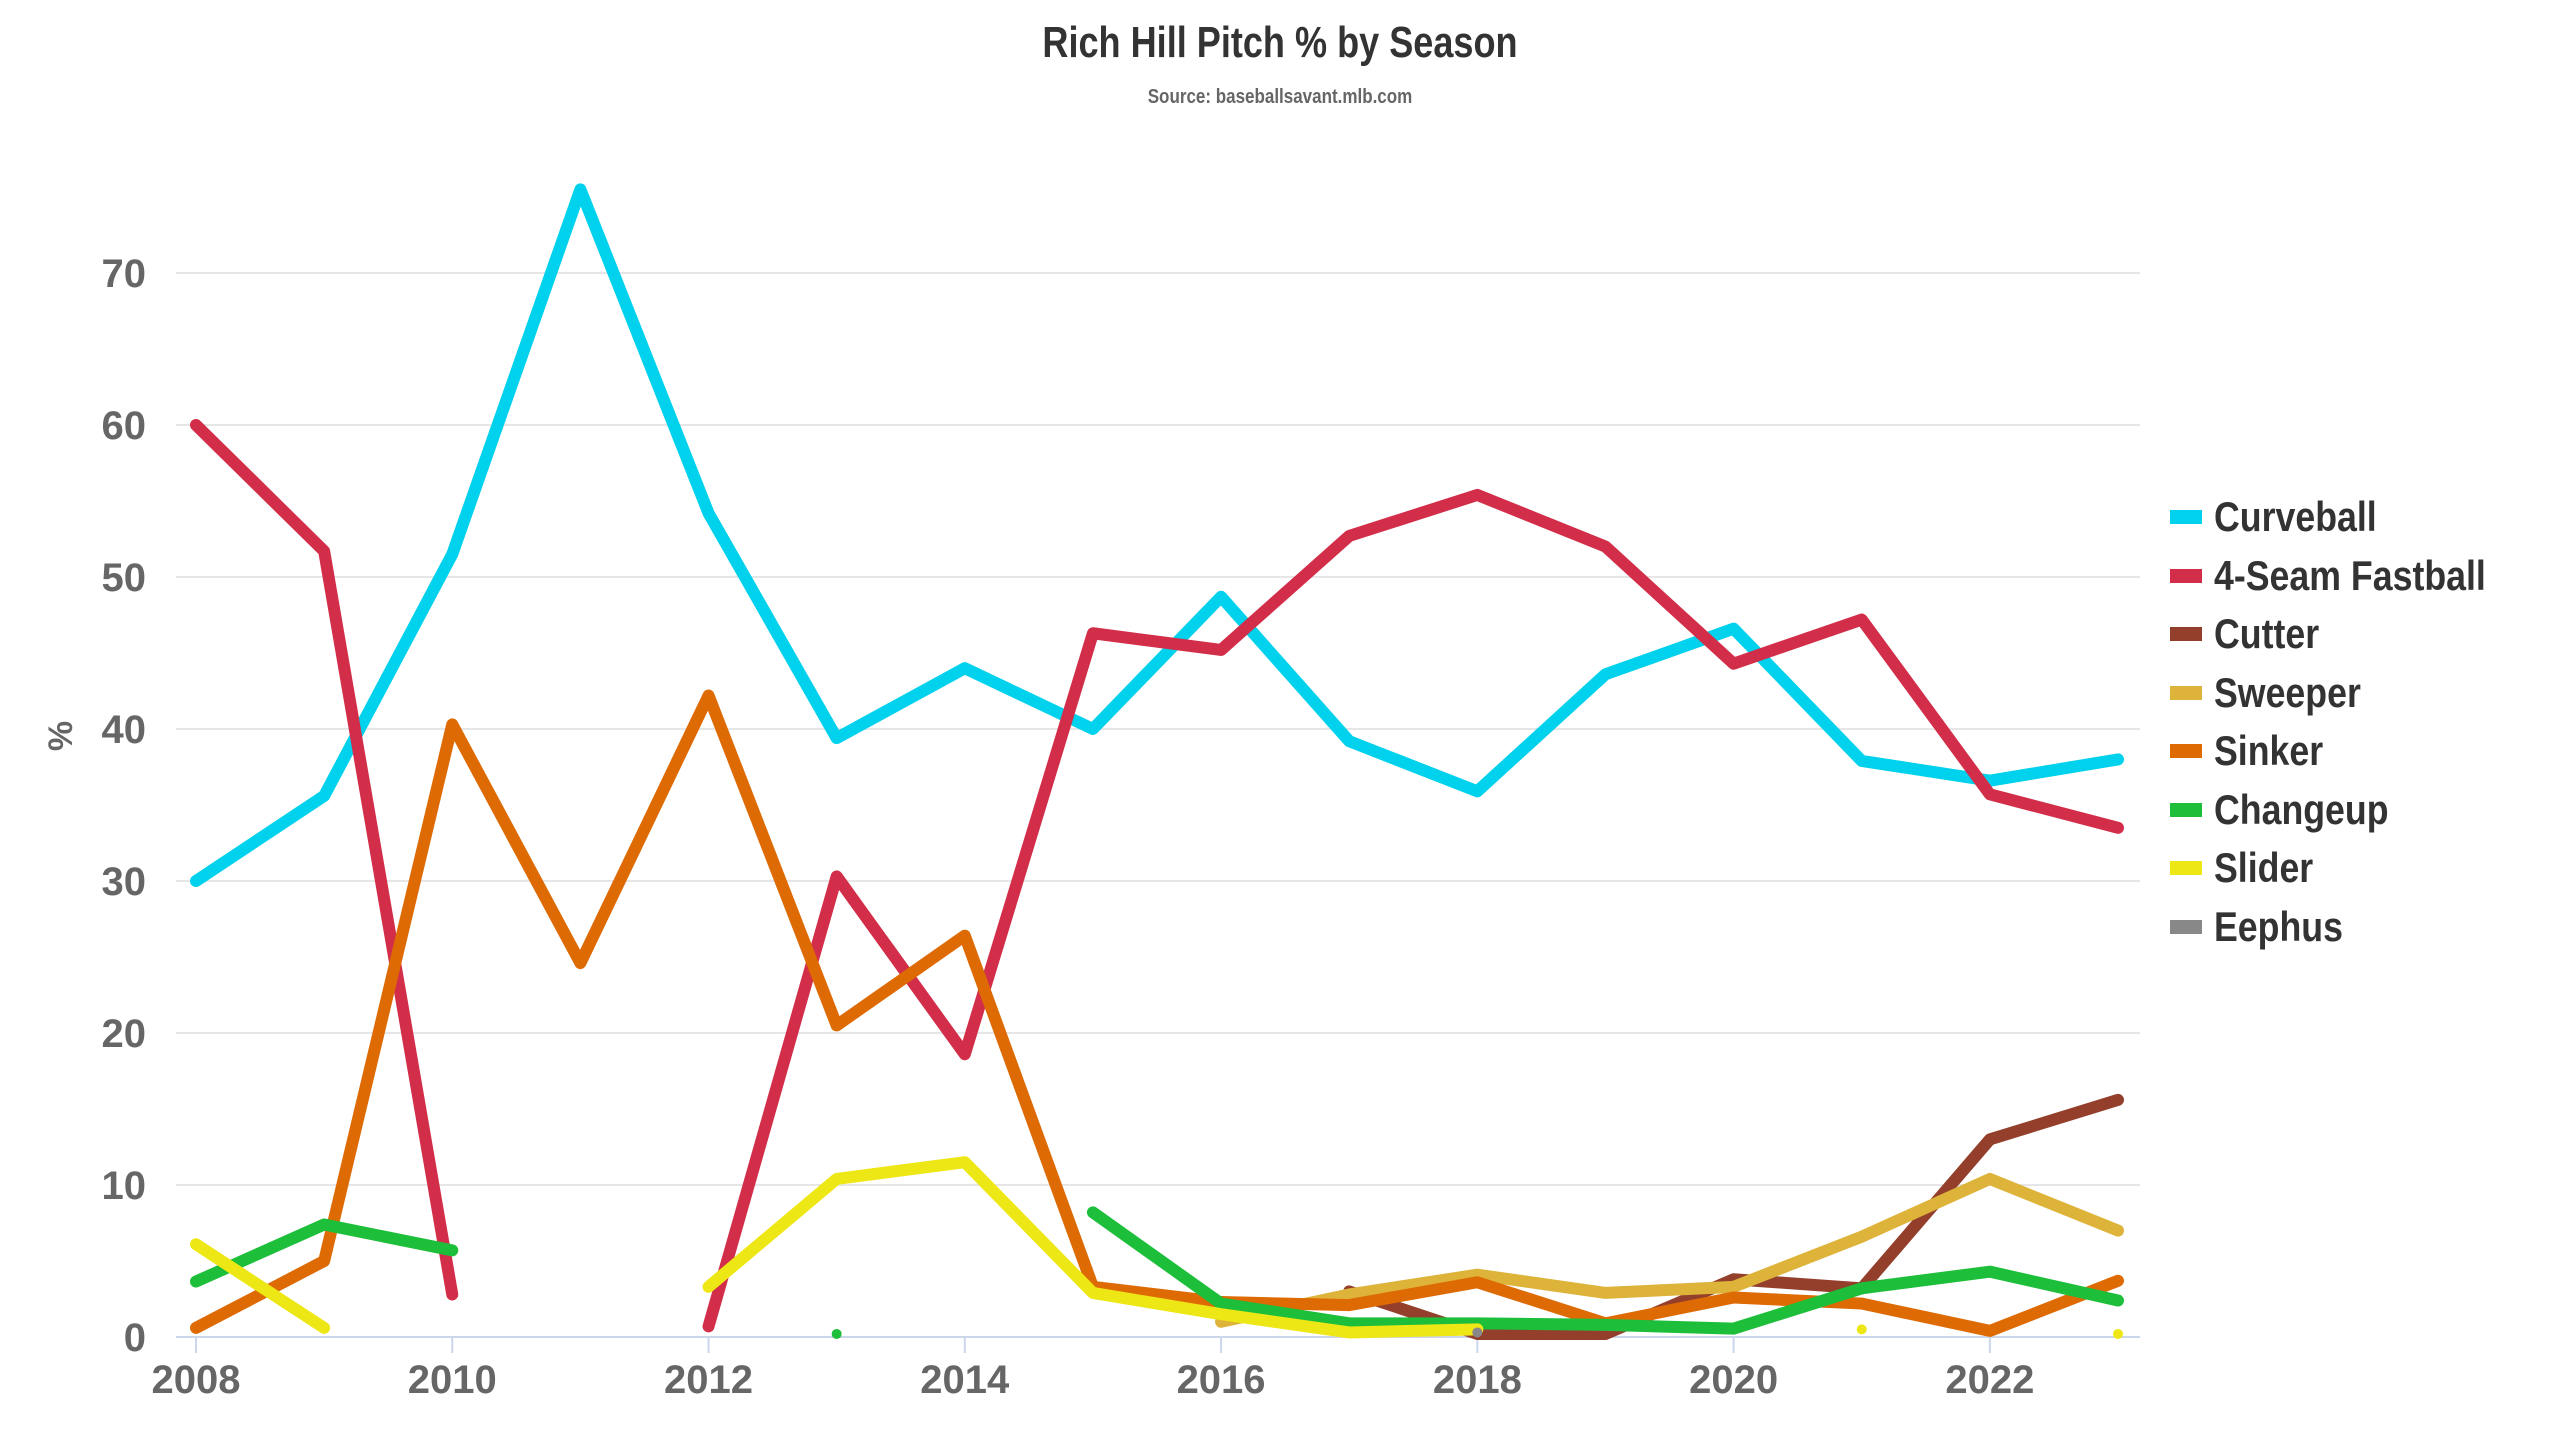 The width and height of the screenshot is (2560, 1440). What do you see at coordinates (124, 1186) in the screenshot?
I see `y-tick-label: 10` at bounding box center [124, 1186].